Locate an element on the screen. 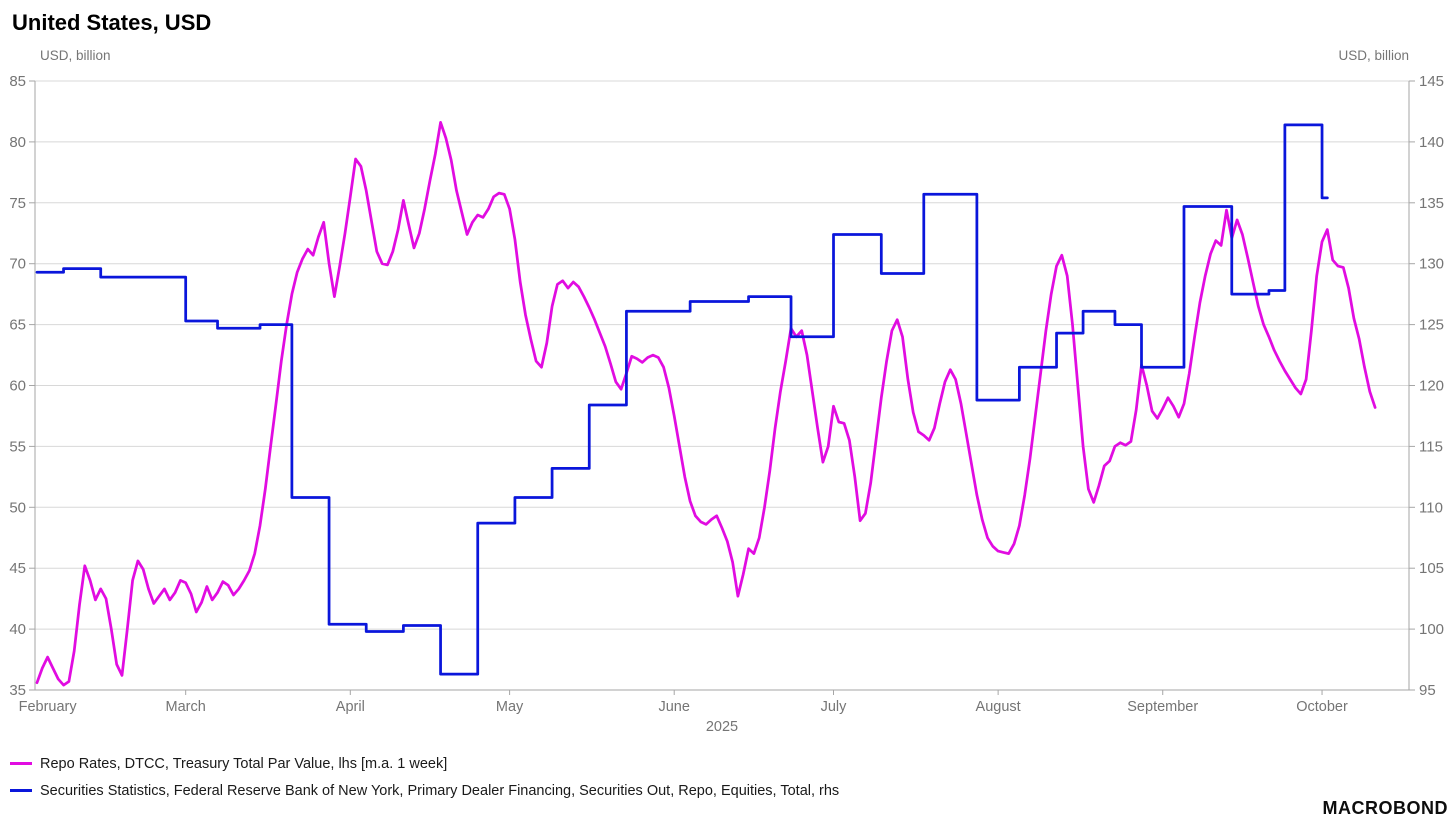 The image size is (1456, 839). right-axis-tick-label: 135 is located at coordinates (1431, 203).